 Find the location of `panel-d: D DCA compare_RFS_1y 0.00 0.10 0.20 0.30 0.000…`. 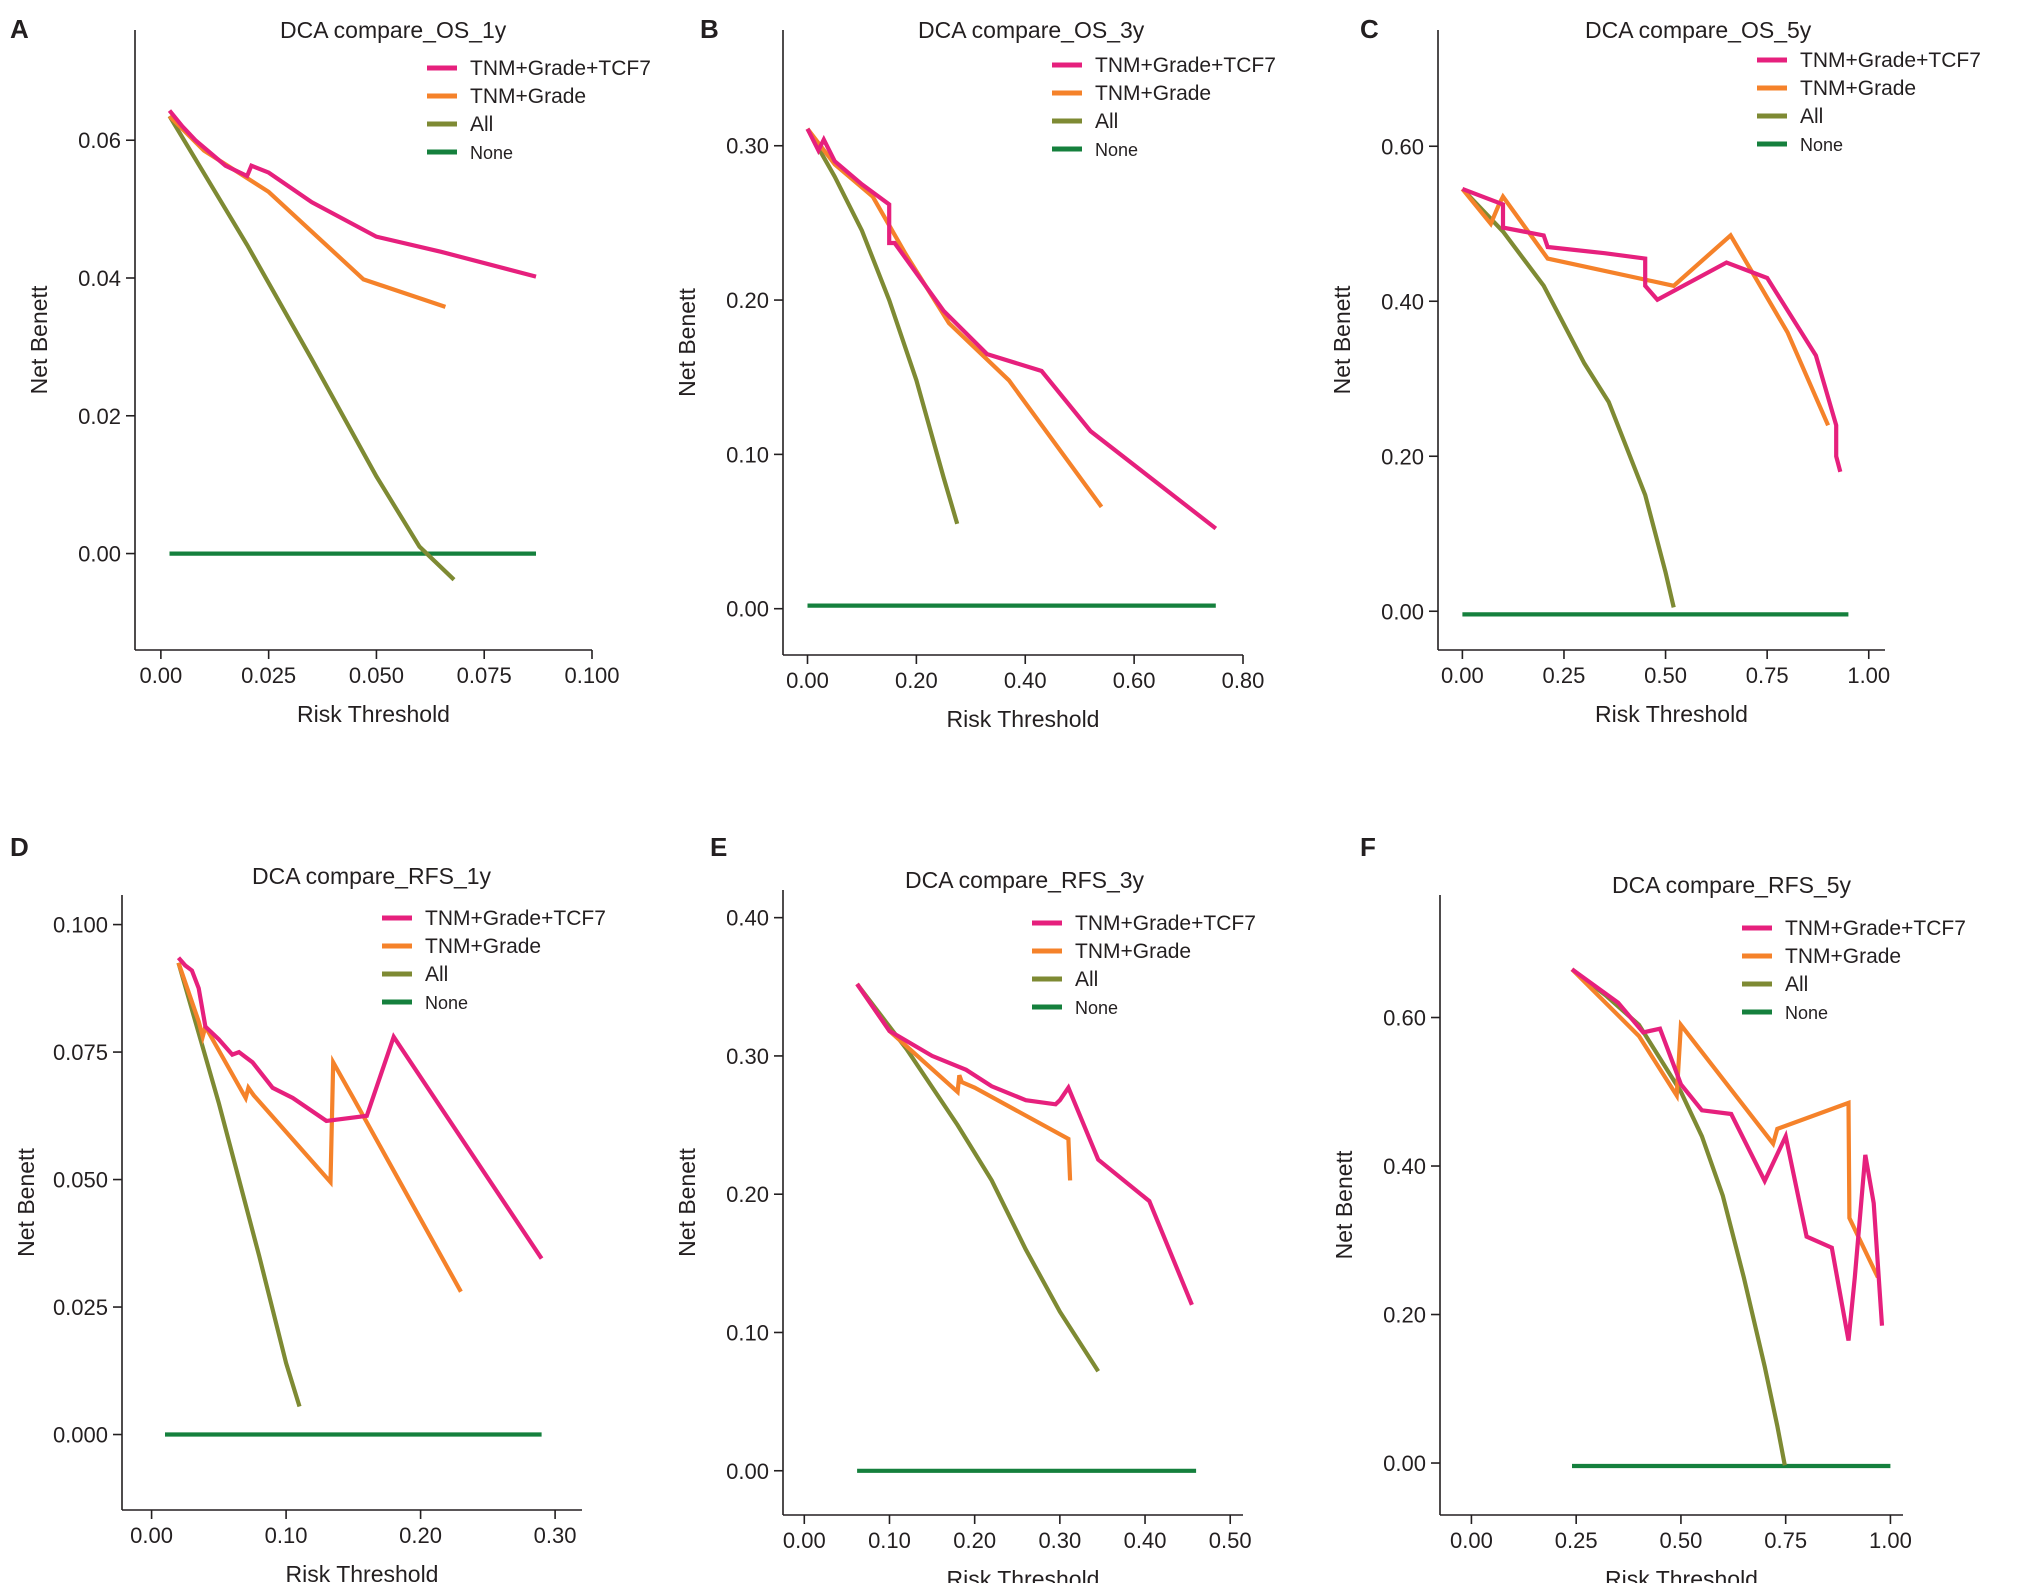

panel-d: D DCA compare_RFS_1y 0.00 0.10 0.20 0.30 0.000… is located at coordinates (308, 1207).